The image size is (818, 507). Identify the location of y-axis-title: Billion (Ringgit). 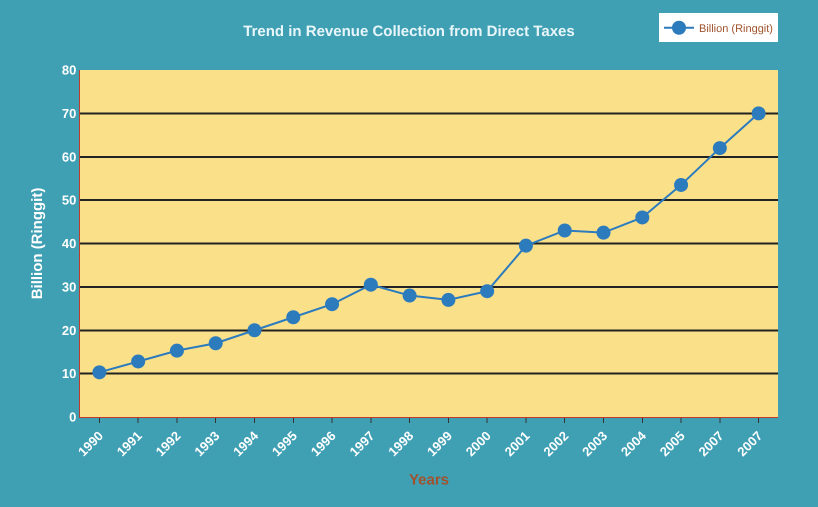
(37, 244).